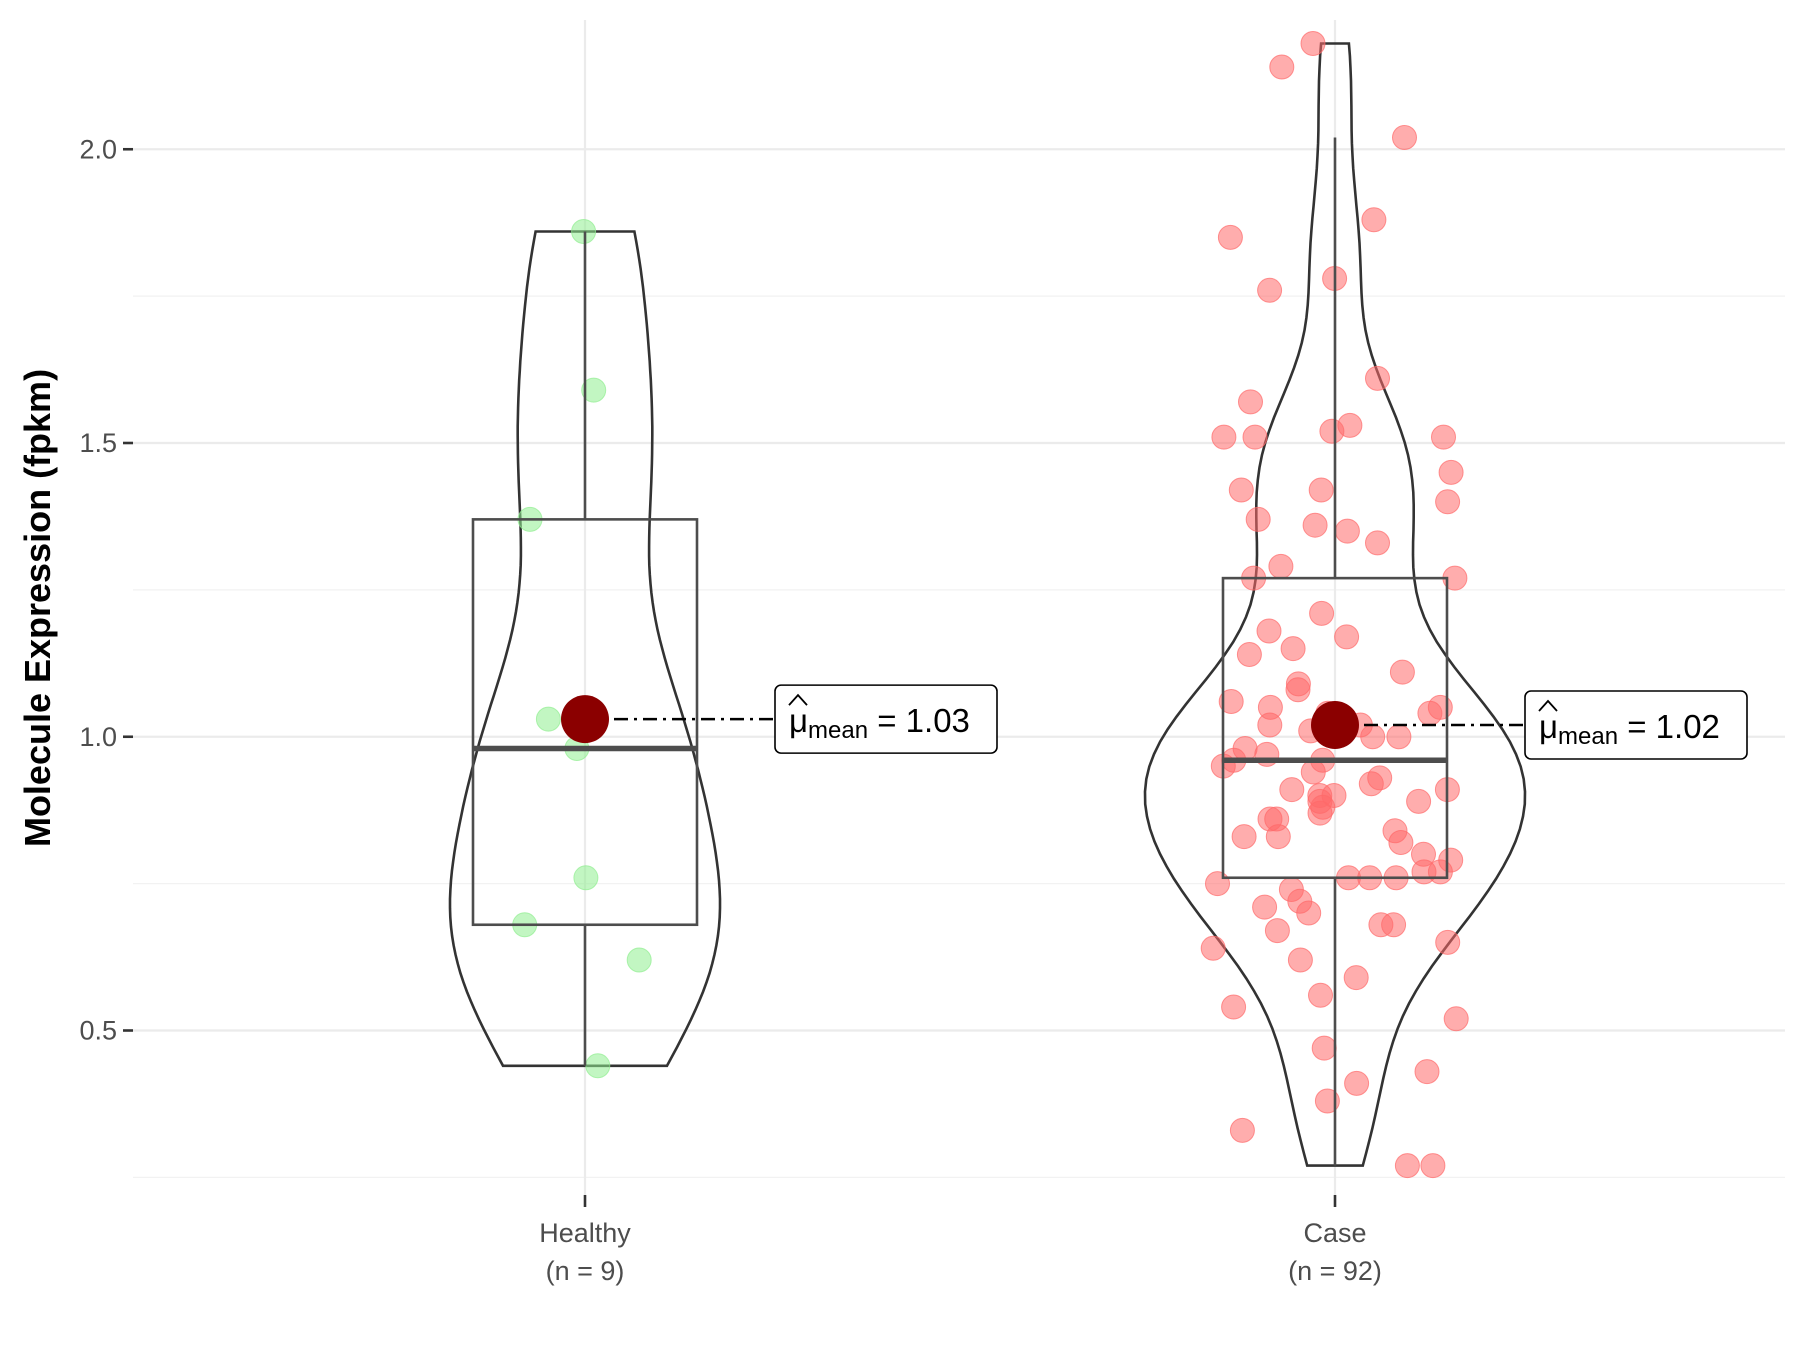  Describe the element at coordinates (585, 1233) in the screenshot. I see `x-tick-label: Healthy` at that location.